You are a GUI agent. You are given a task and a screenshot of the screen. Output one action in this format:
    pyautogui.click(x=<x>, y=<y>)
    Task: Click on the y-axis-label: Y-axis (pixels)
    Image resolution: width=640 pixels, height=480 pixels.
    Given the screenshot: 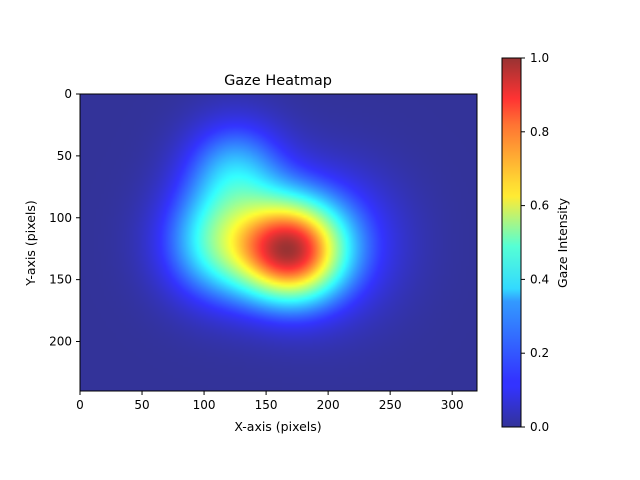 What is the action you would take?
    pyautogui.click(x=30, y=243)
    